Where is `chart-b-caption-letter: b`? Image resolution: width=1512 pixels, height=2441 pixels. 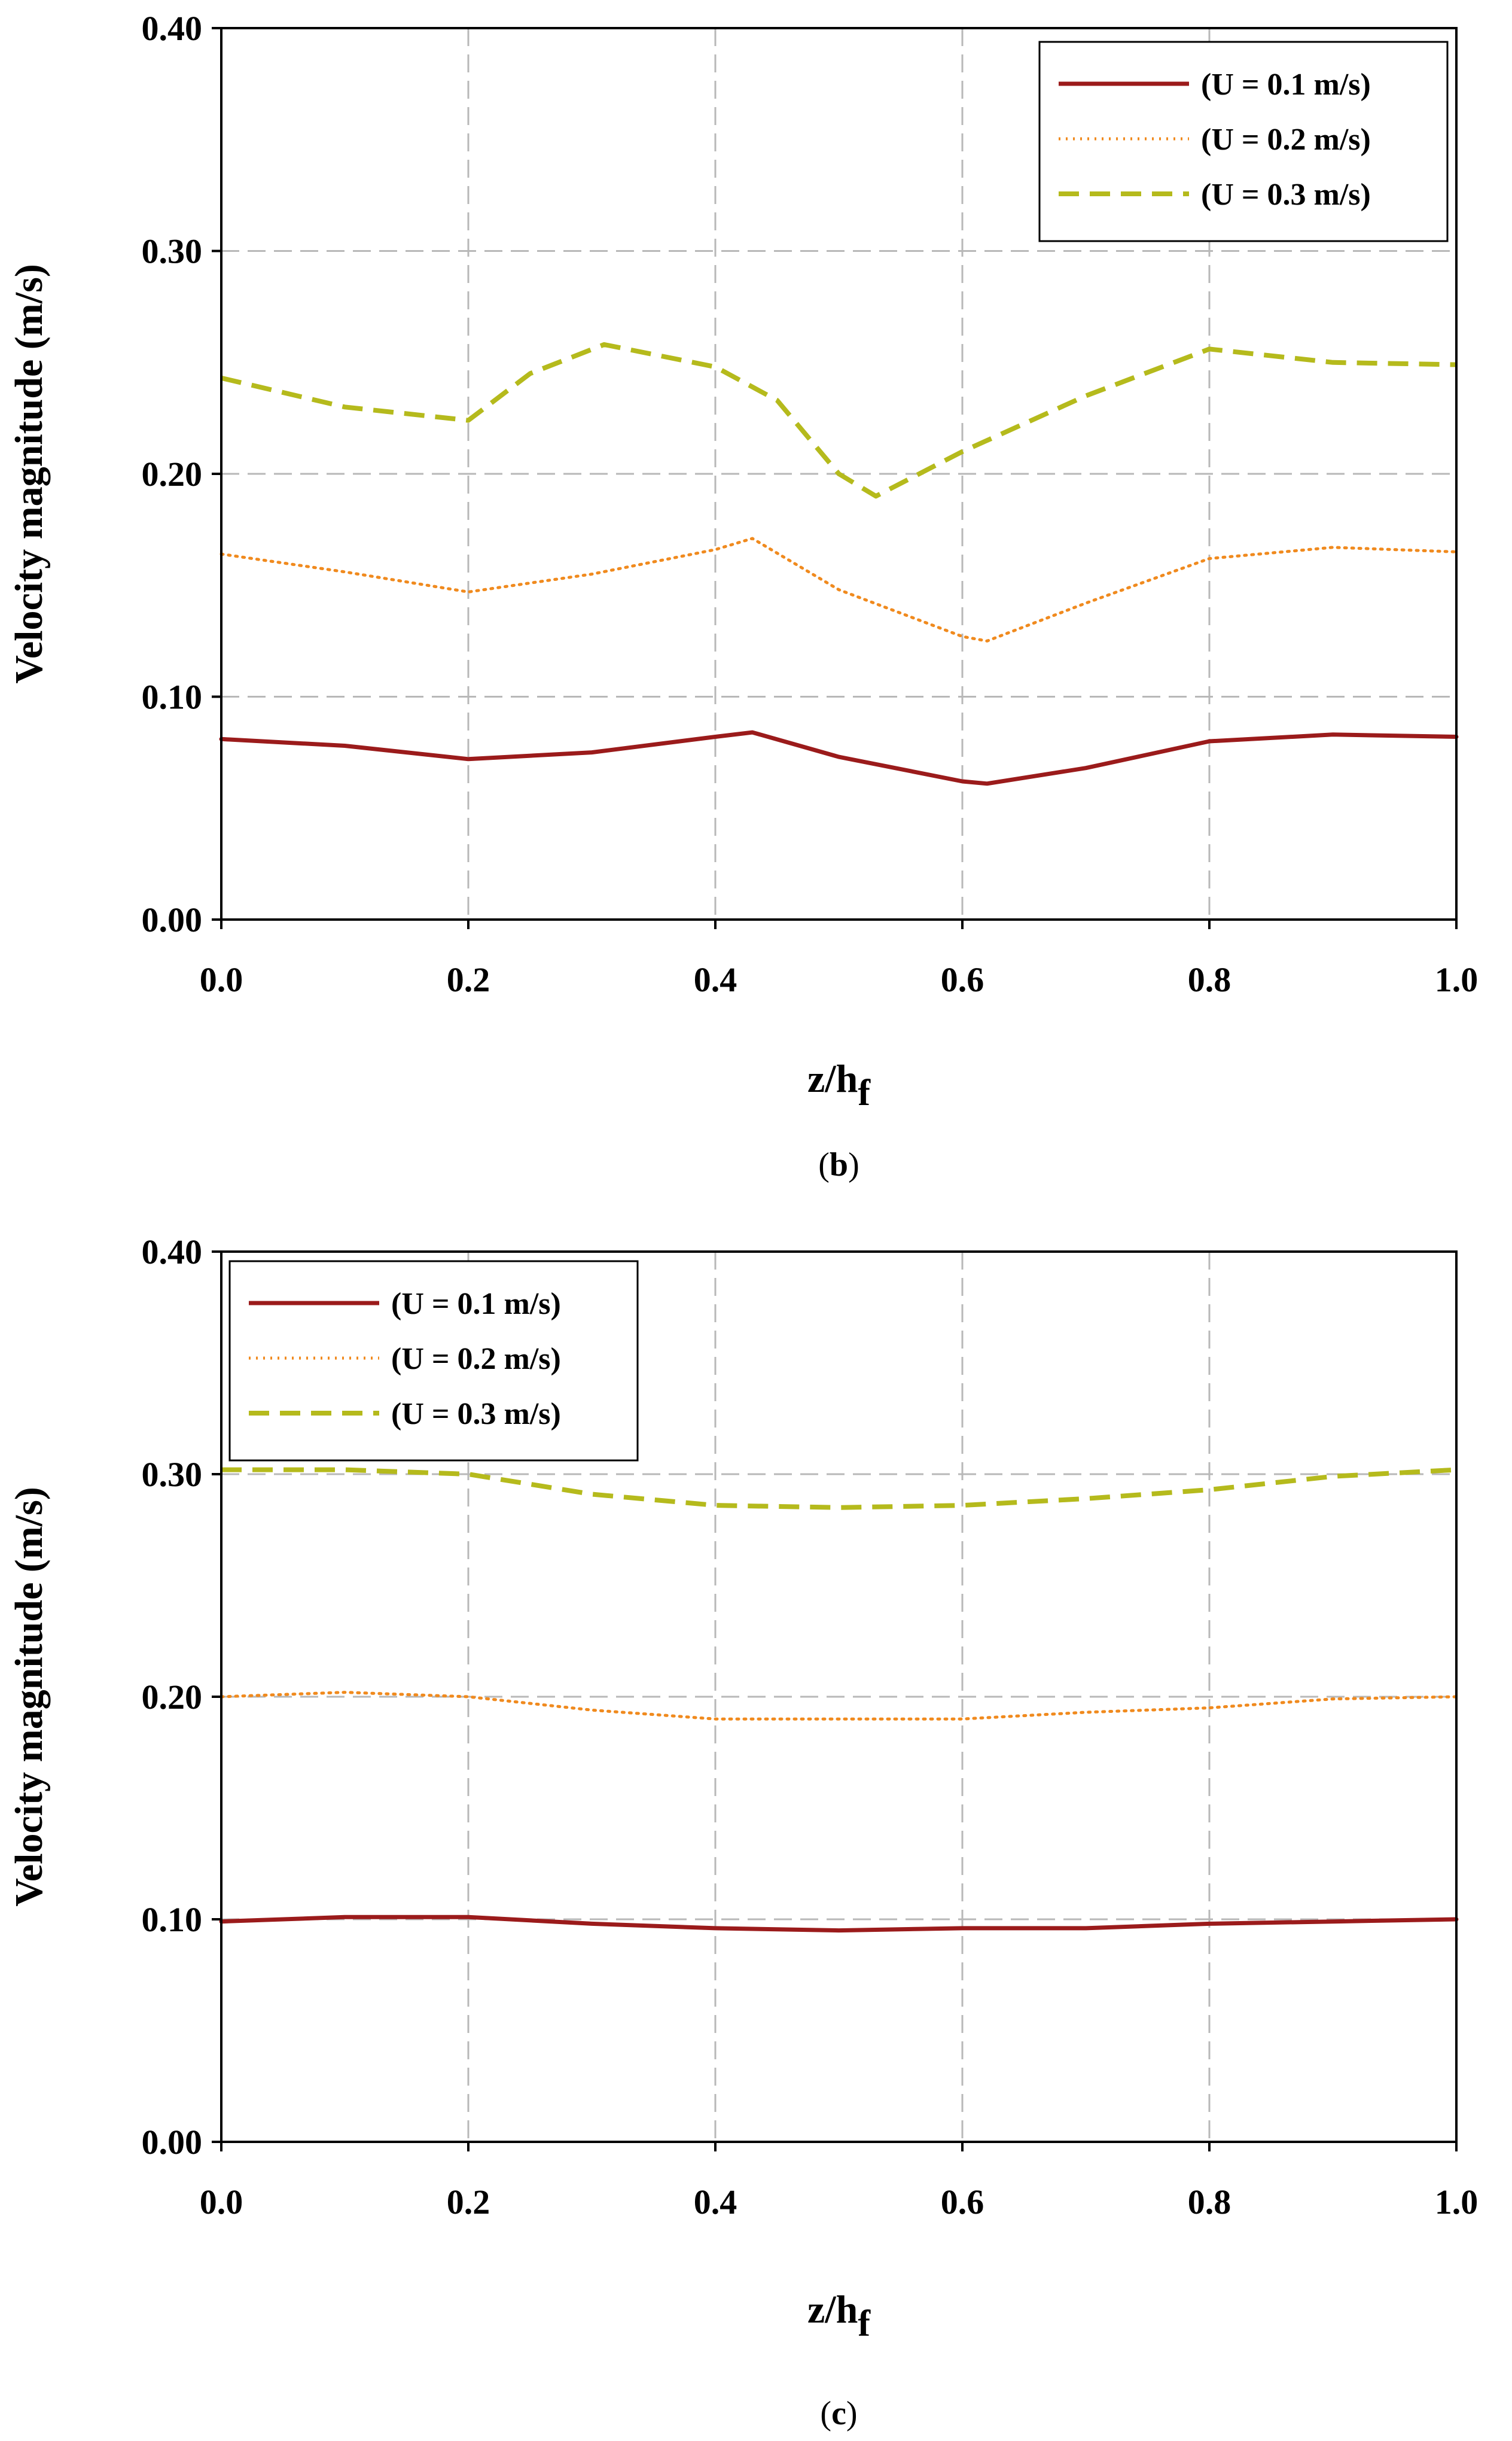
chart-b-caption-letter: b is located at coordinates (839, 1164).